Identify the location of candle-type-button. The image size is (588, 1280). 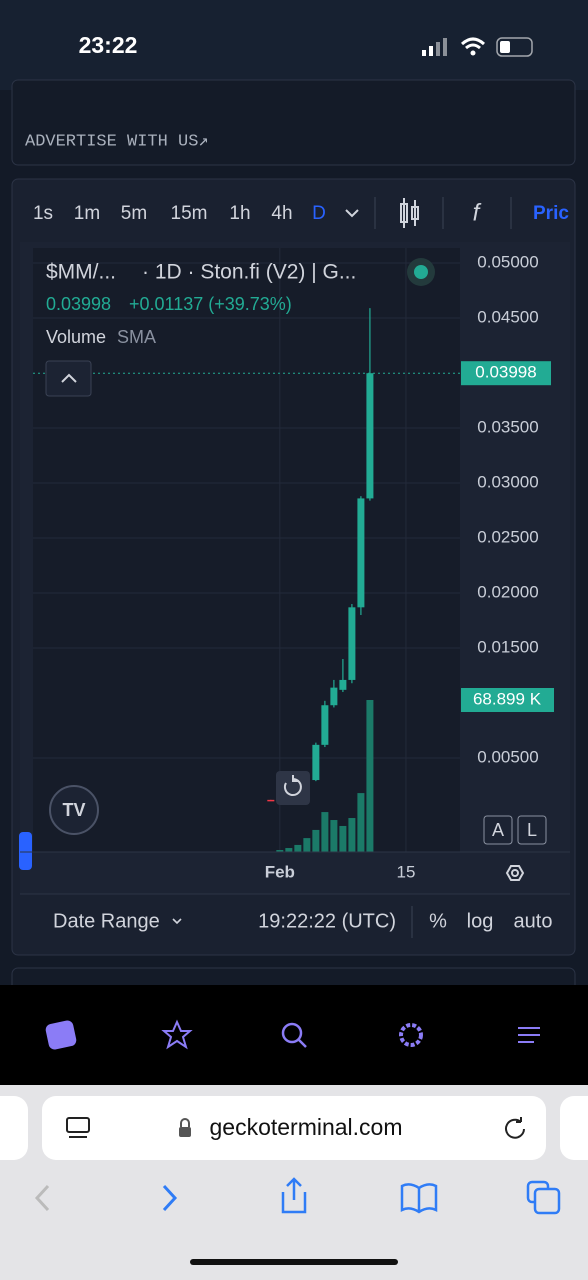
(409, 213).